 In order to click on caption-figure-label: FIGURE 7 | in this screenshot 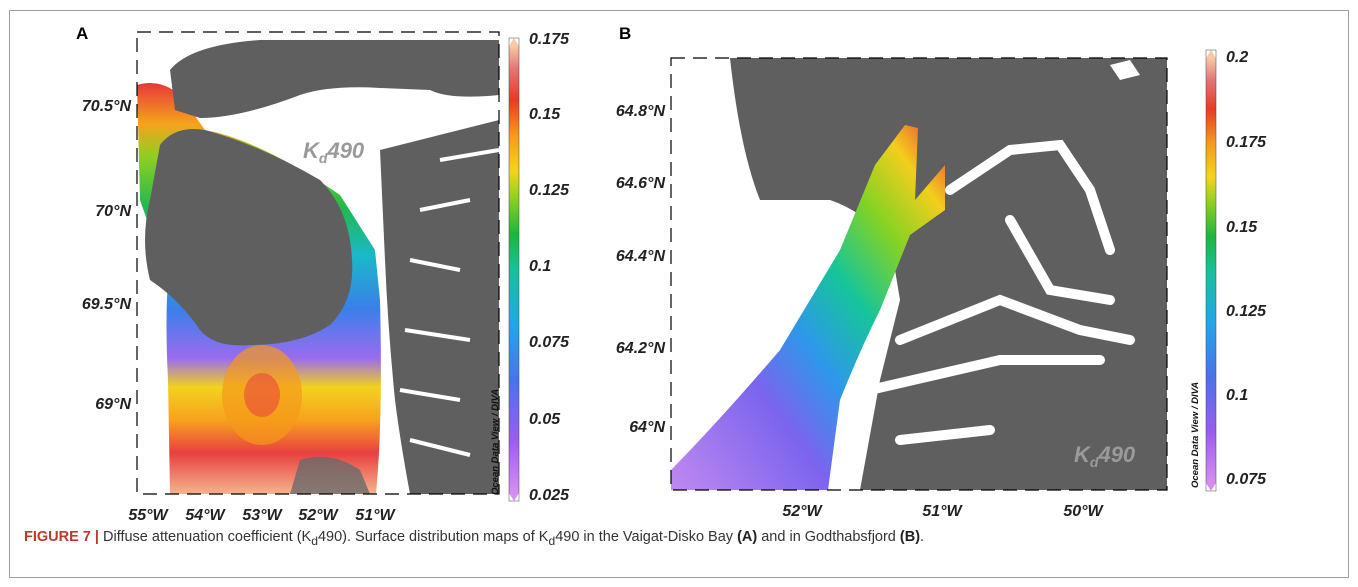, I will do `click(61, 537)`.